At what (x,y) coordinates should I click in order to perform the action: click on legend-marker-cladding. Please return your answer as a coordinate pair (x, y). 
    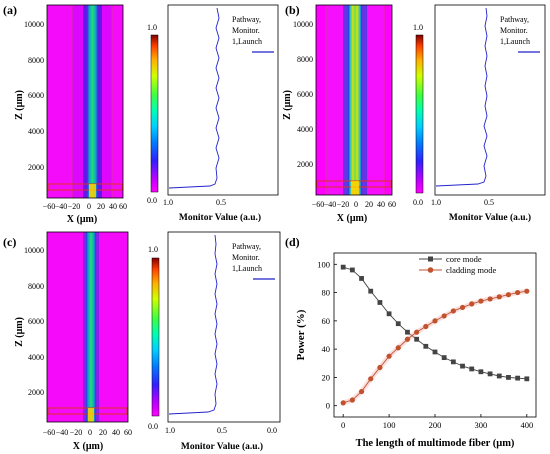
    Looking at the image, I should click on (430, 270).